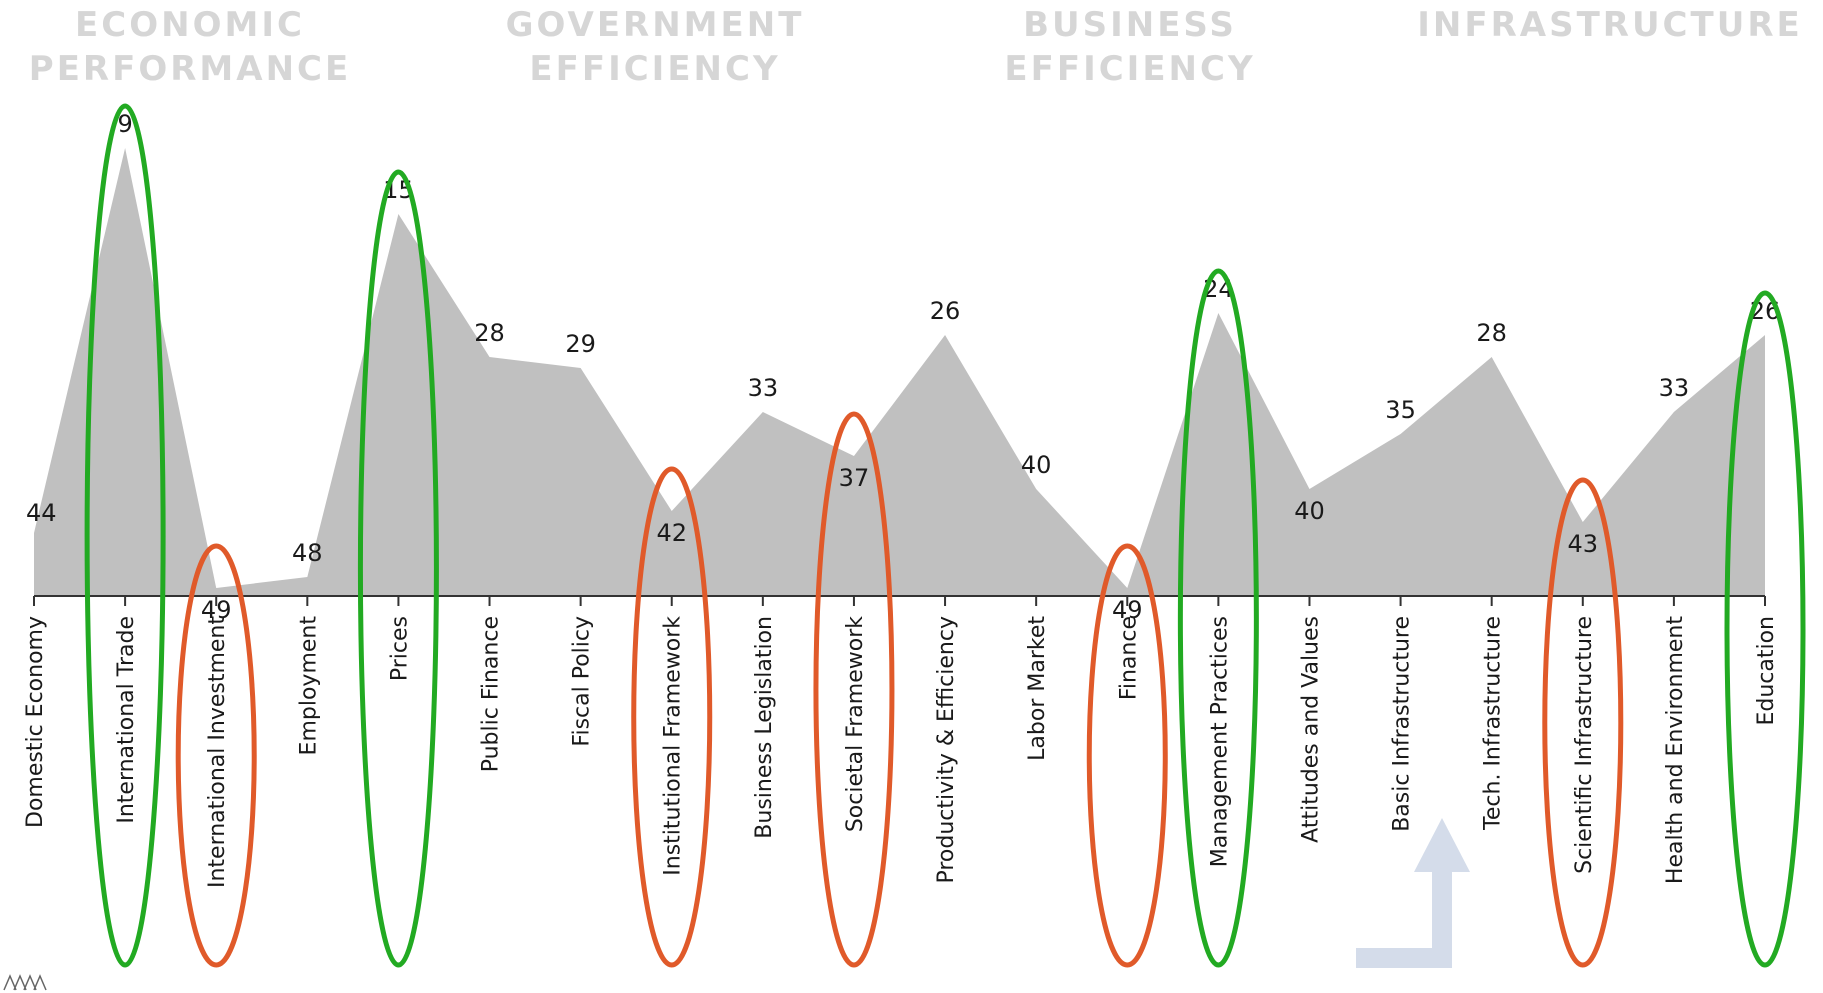  Describe the element at coordinates (217, 752) in the screenshot. I see `category-label: International Investment` at that location.